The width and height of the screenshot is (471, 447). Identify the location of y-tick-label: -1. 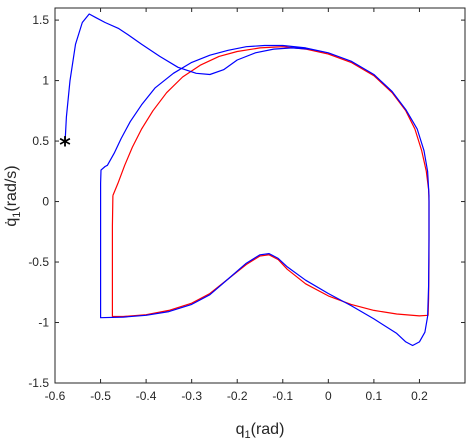
(43, 323).